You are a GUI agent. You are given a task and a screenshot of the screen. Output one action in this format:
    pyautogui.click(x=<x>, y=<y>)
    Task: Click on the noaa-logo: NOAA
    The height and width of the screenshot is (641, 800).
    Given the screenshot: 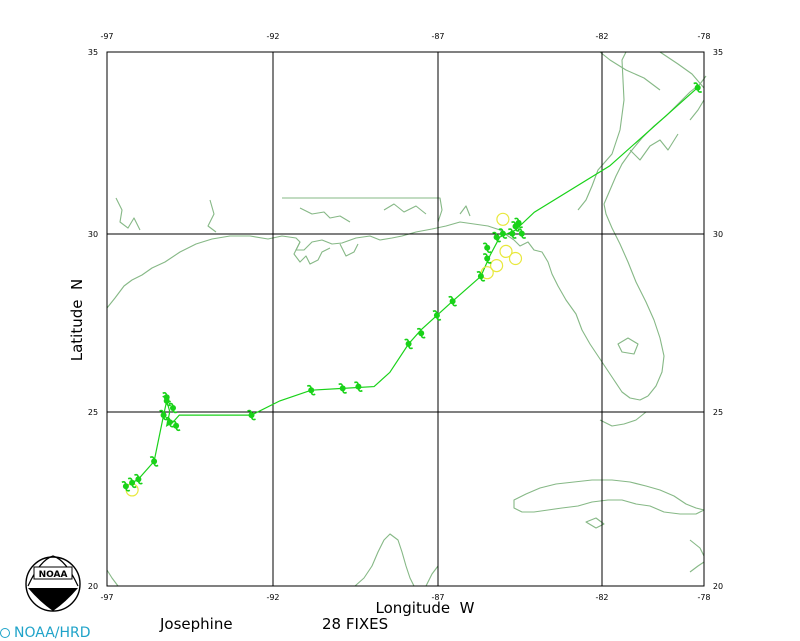 What is the action you would take?
    pyautogui.click(x=53, y=583)
    